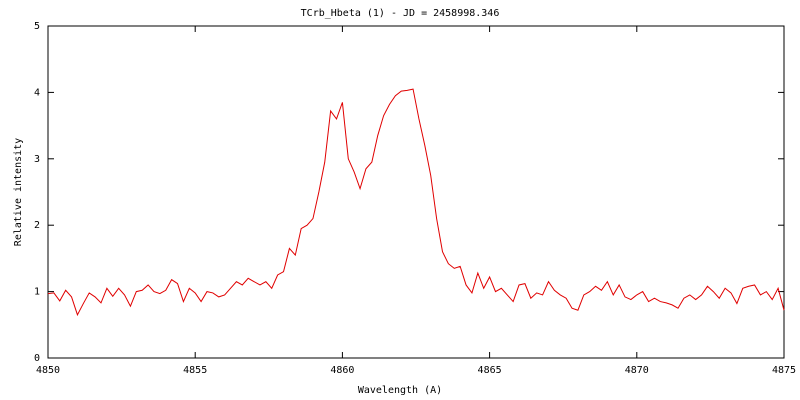 The height and width of the screenshot is (400, 800). What do you see at coordinates (37, 26) in the screenshot?
I see `y-tick-label: 5` at bounding box center [37, 26].